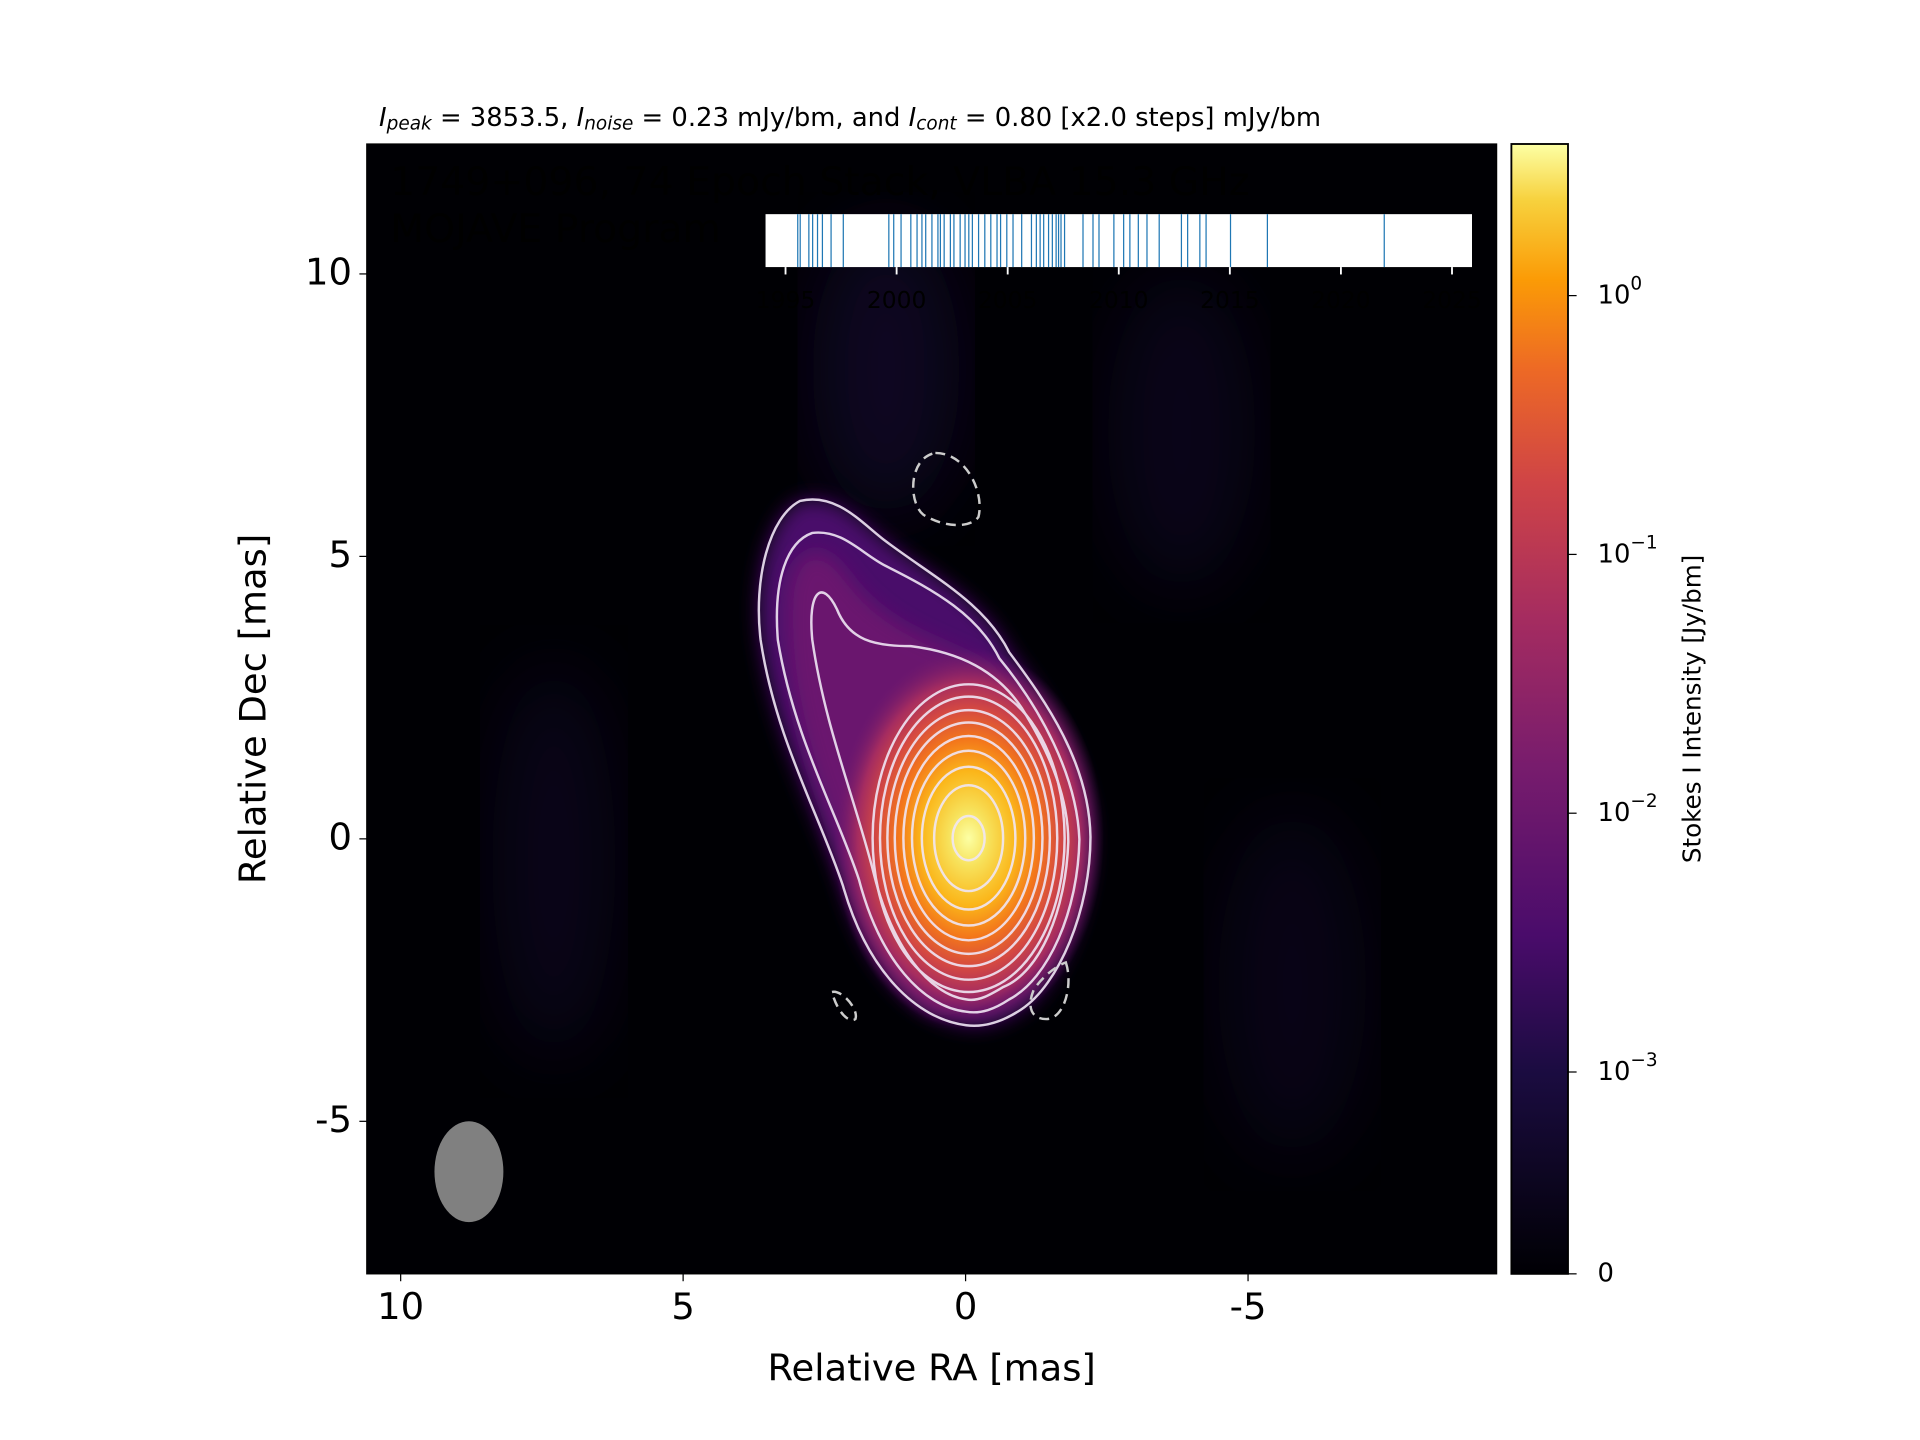  Describe the element at coordinates (1539, 709) in the screenshot. I see `colorbar` at that location.